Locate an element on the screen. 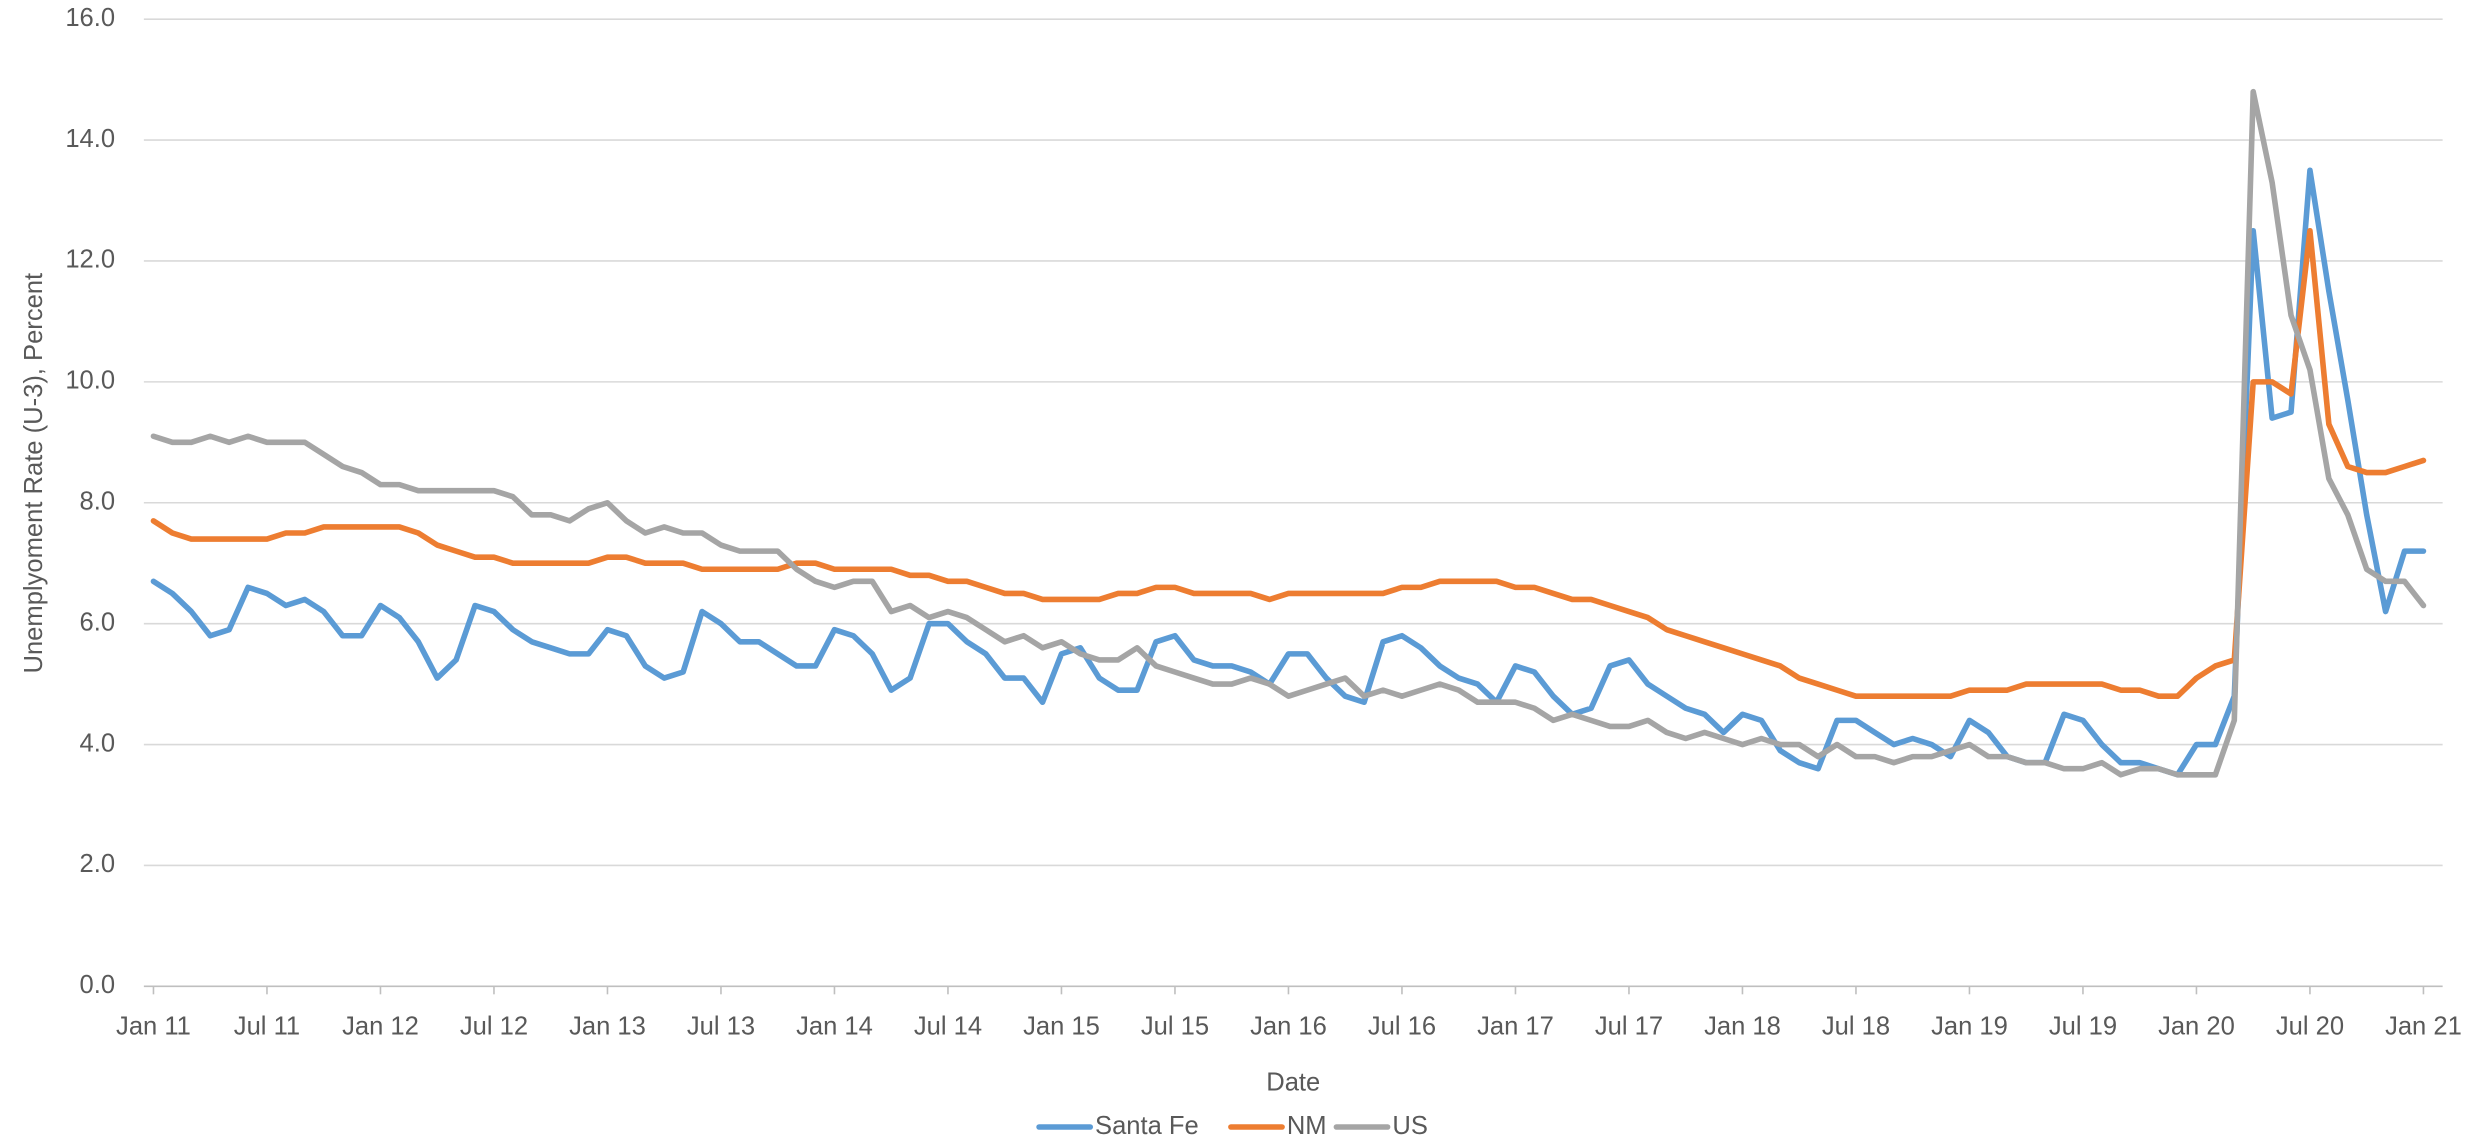  x-tick-label: Jul 11 is located at coordinates (267, 1027).